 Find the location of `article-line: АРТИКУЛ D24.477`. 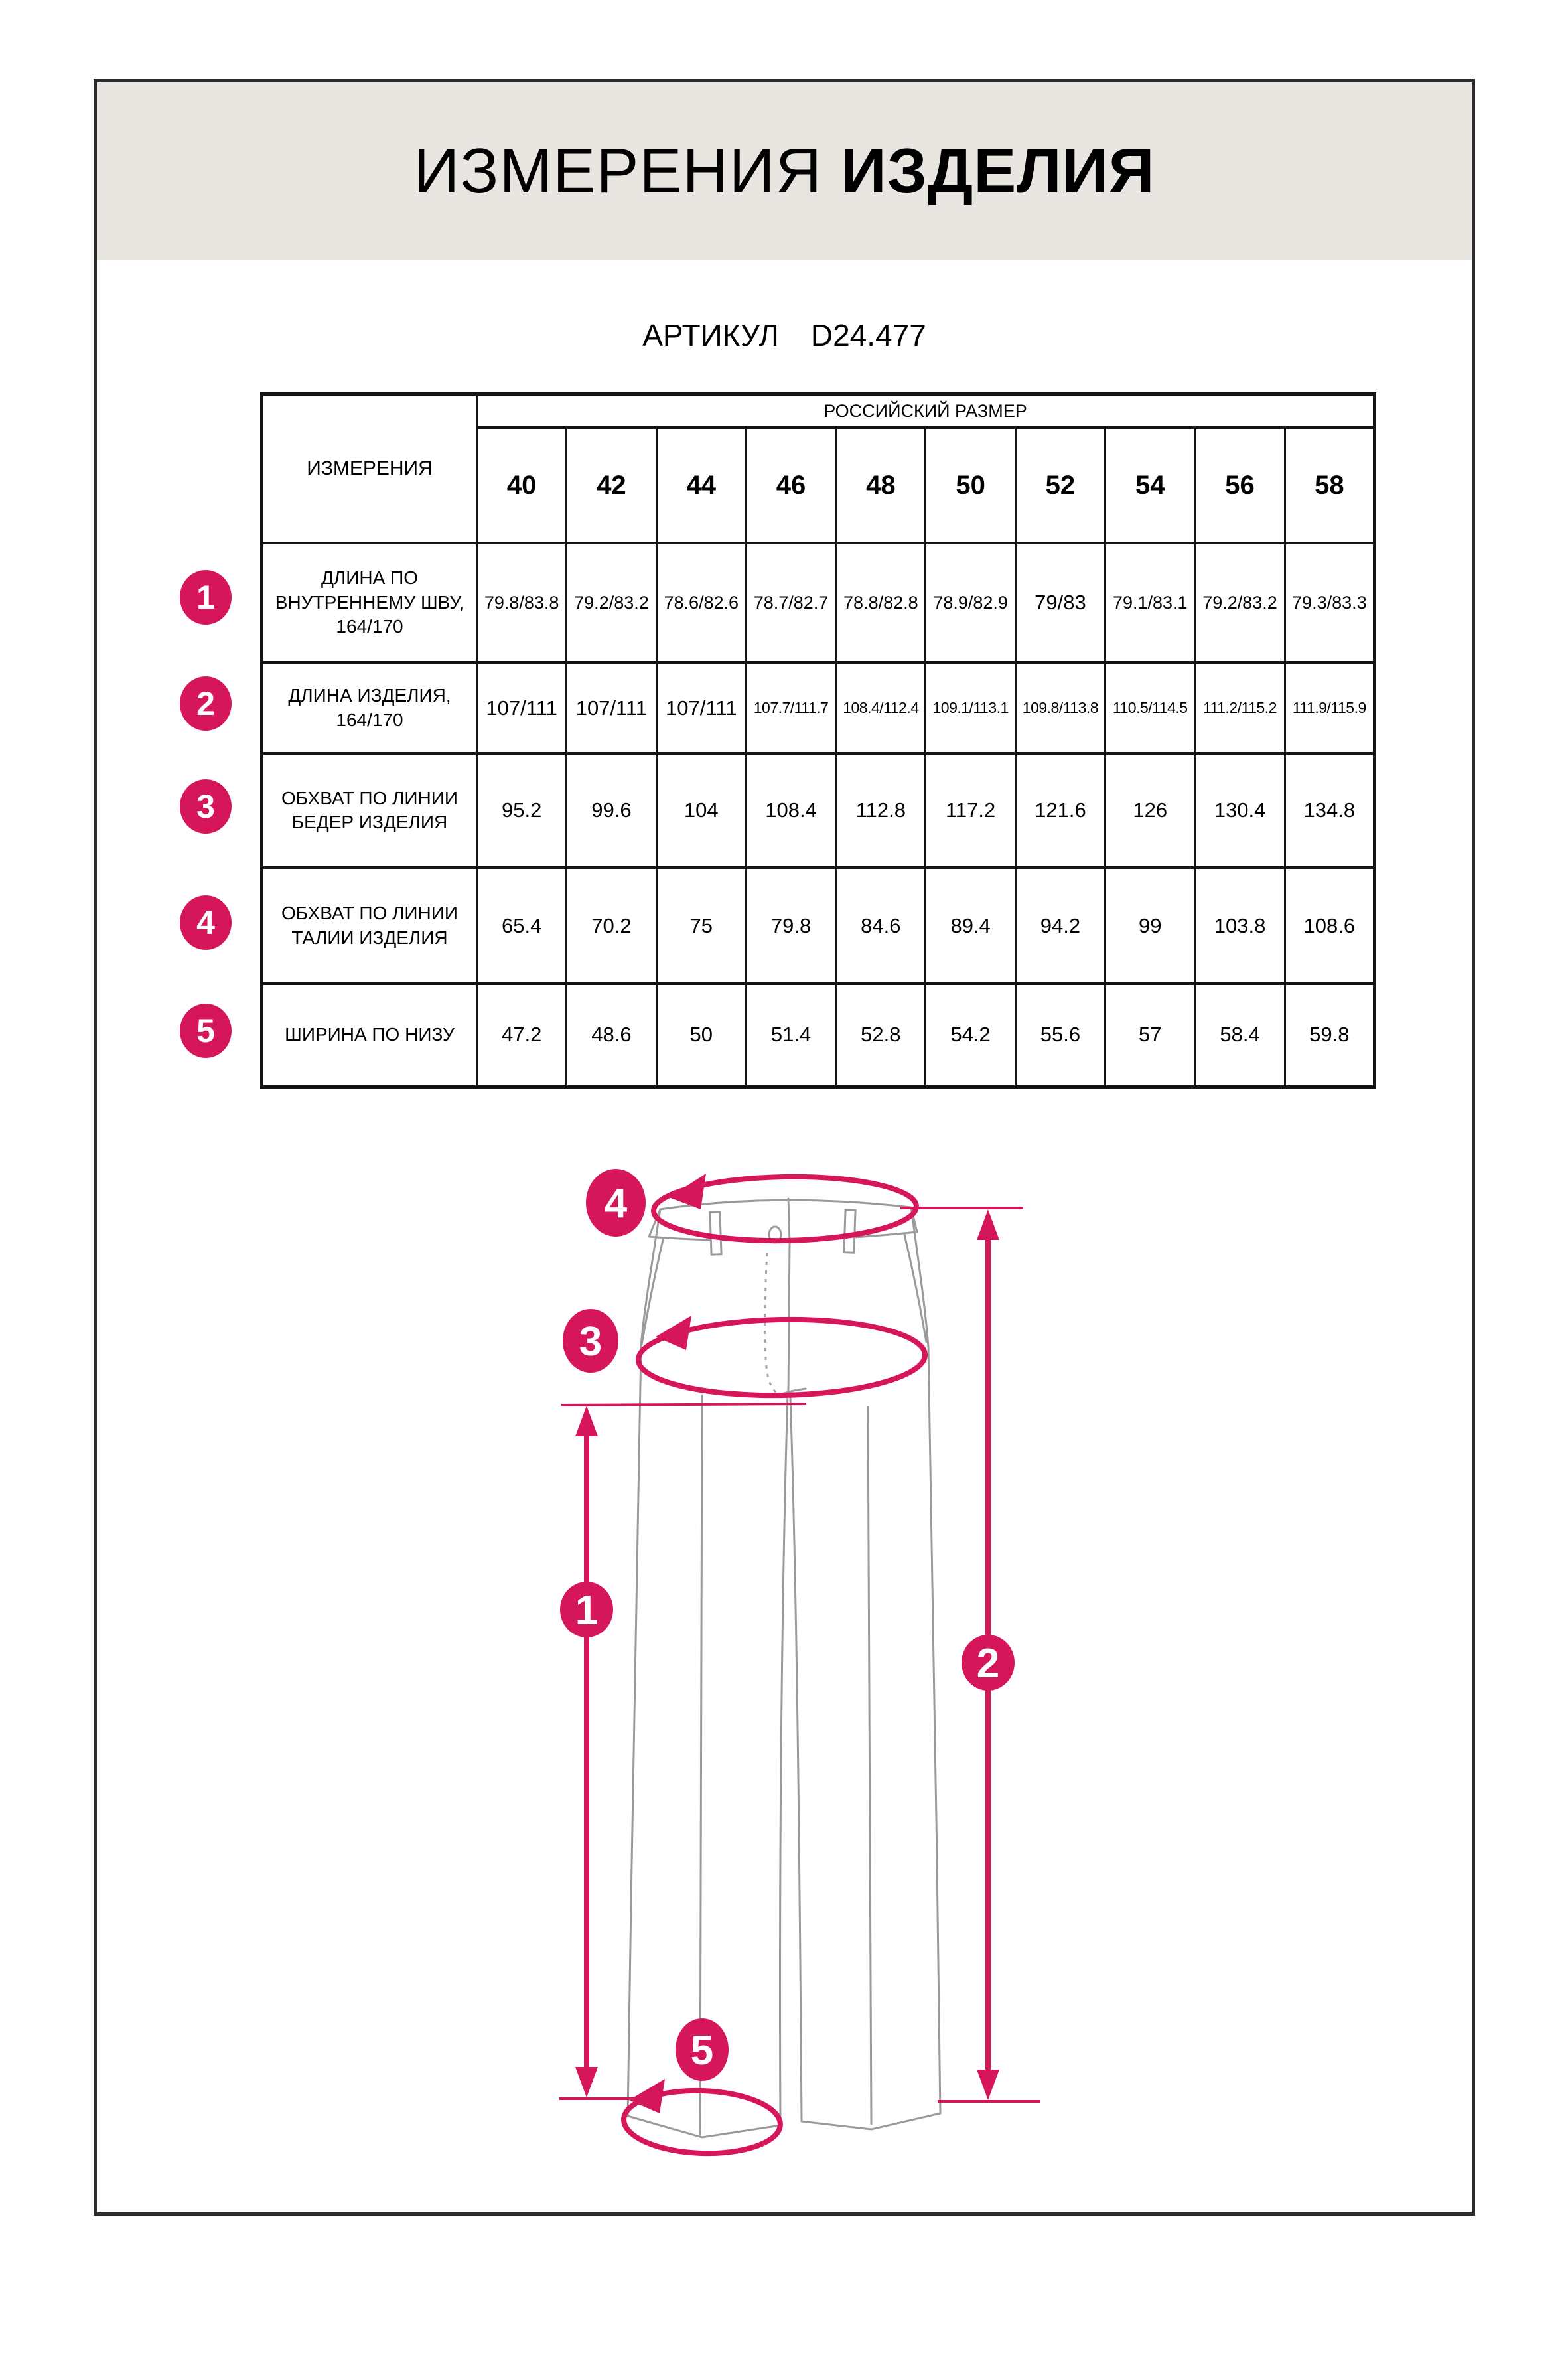

article-line: АРТИКУЛ D24.477 is located at coordinates (784, 335).